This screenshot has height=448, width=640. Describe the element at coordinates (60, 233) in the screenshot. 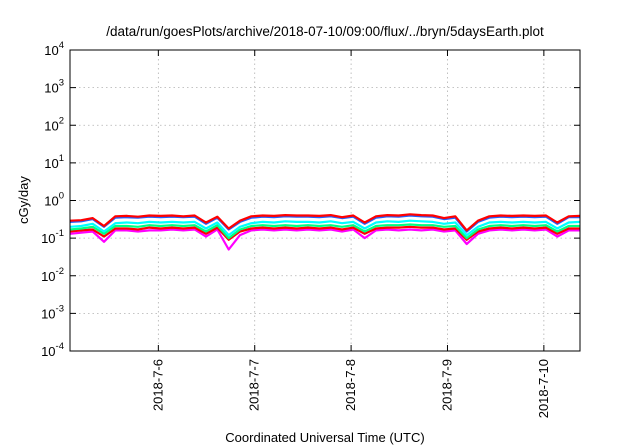

I see `y-tick-exponent: -1` at that location.